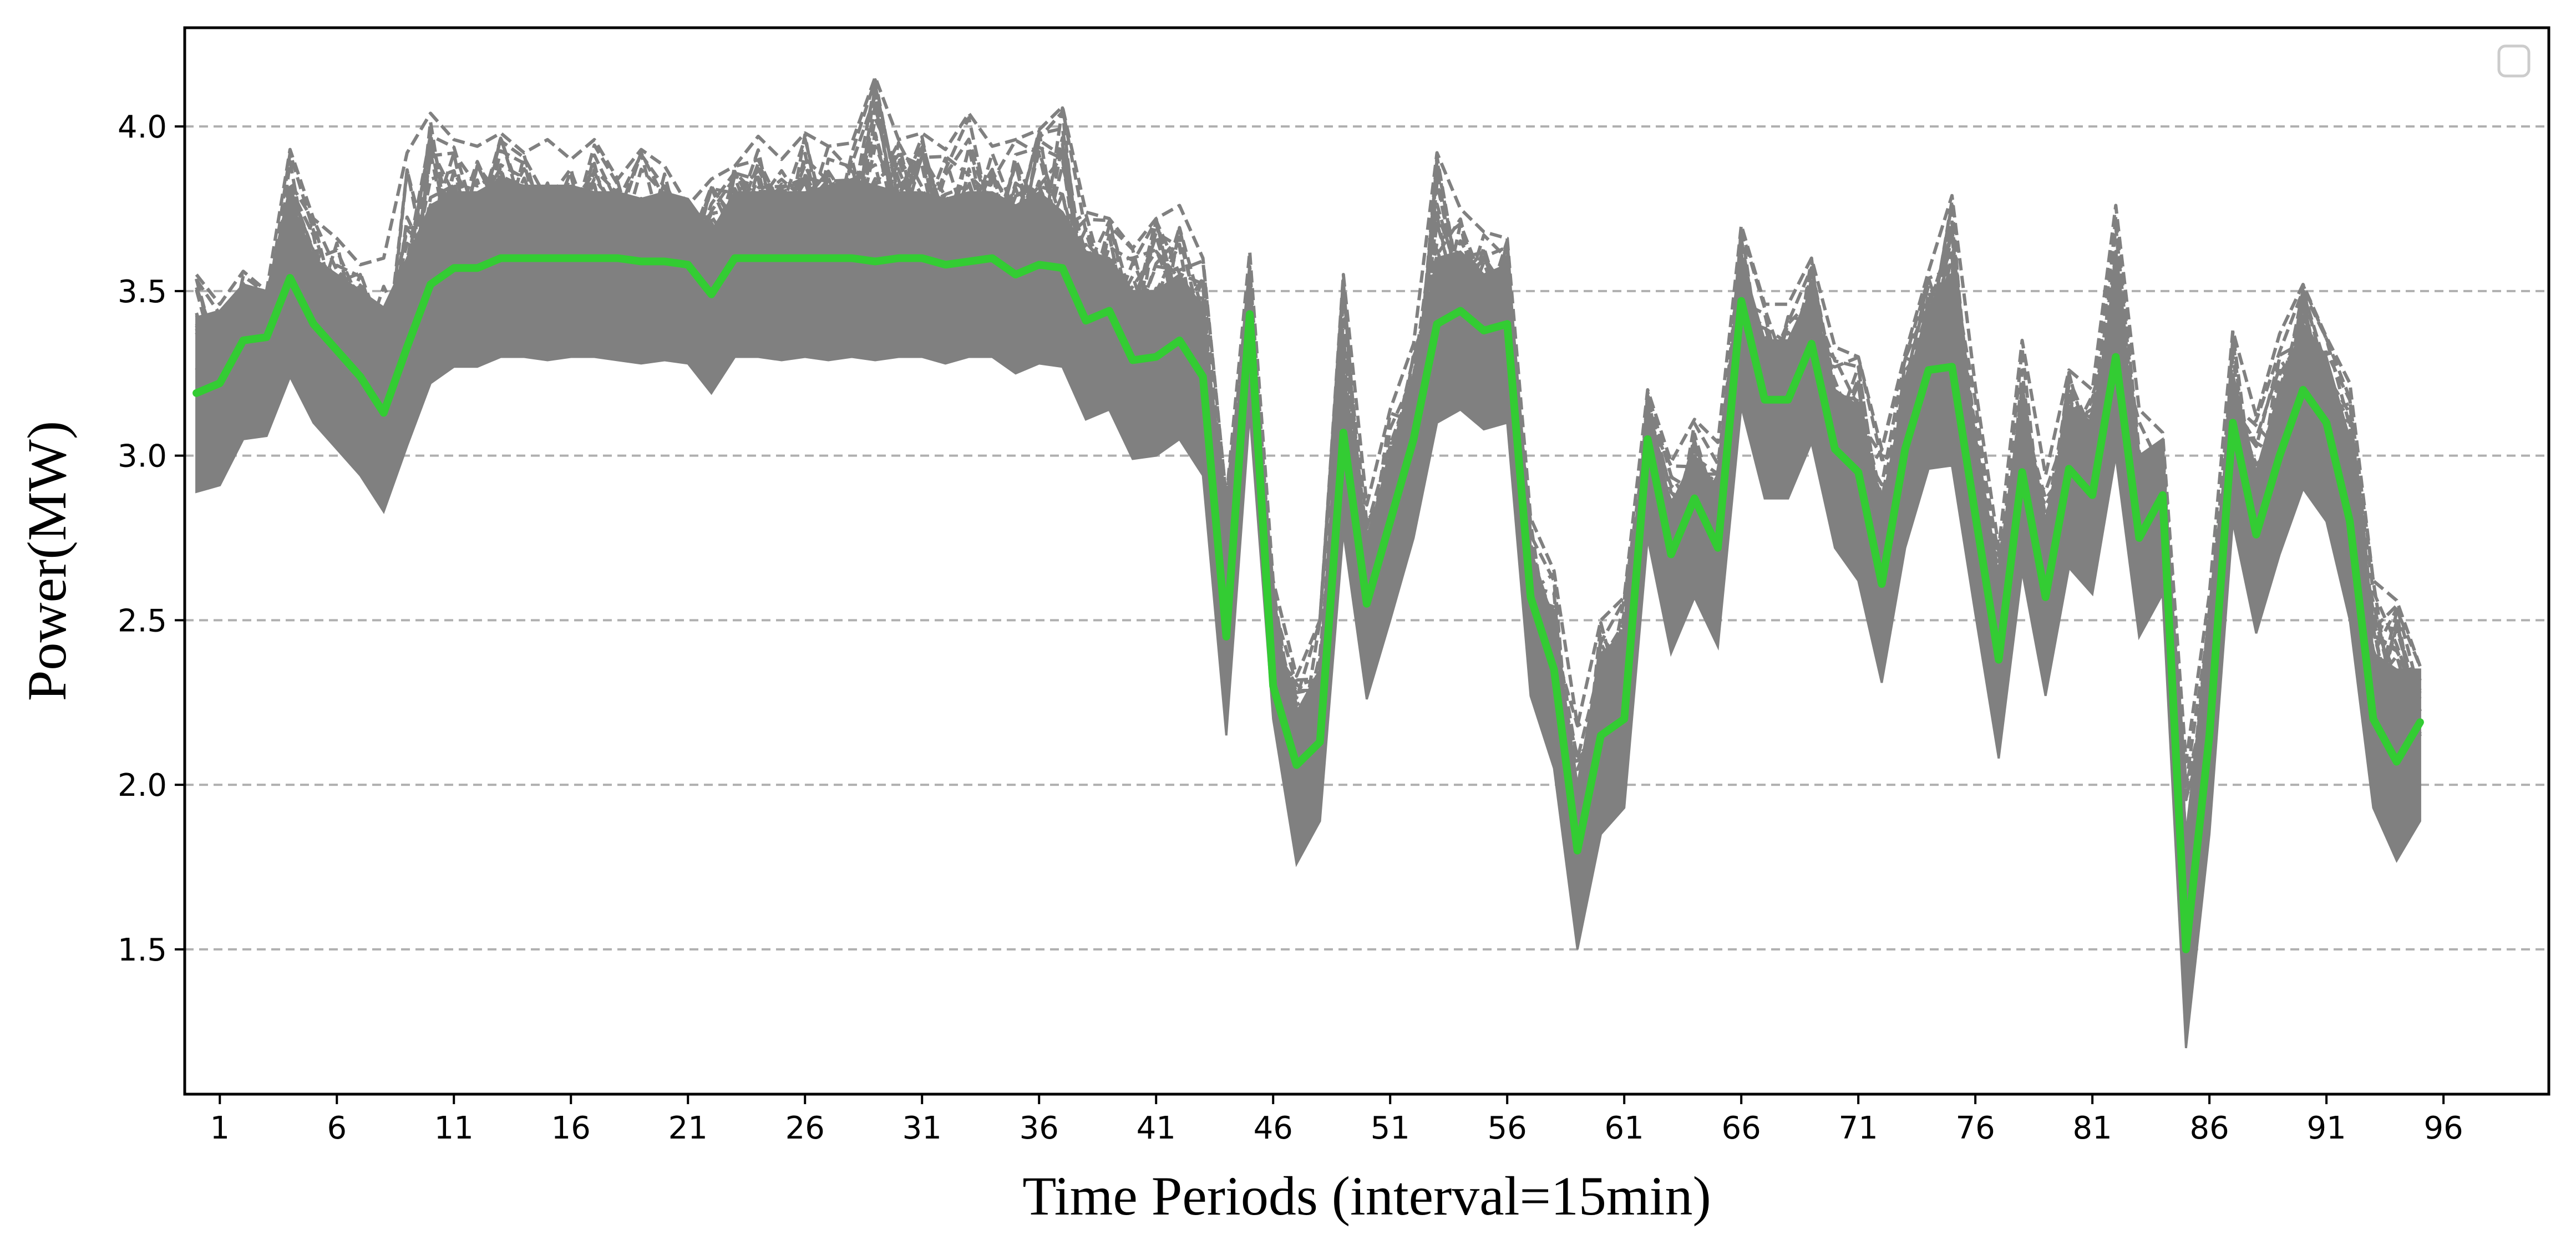 The height and width of the screenshot is (1255, 2576). What do you see at coordinates (142, 127) in the screenshot?
I see `y-tick-label: 4.0` at bounding box center [142, 127].